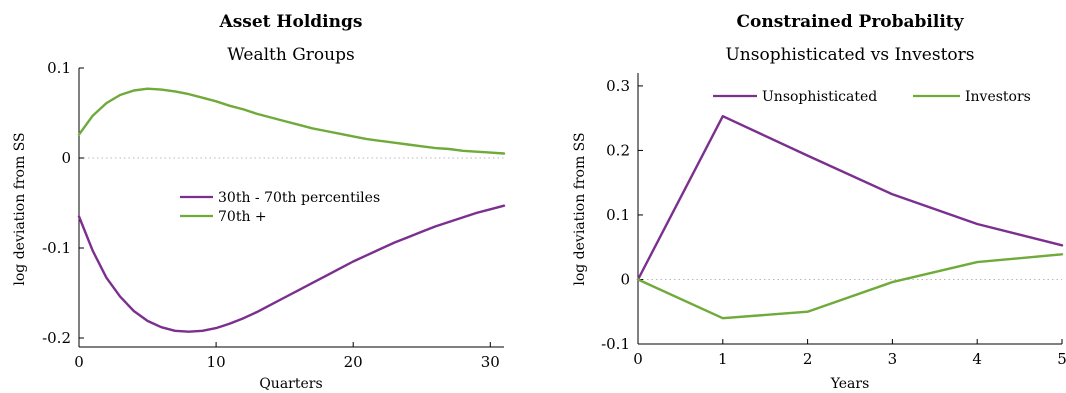 This screenshot has width=1066, height=393. Describe the element at coordinates (291, 22) in the screenshot. I see `left-chart-title: Asset Holdings` at that location.